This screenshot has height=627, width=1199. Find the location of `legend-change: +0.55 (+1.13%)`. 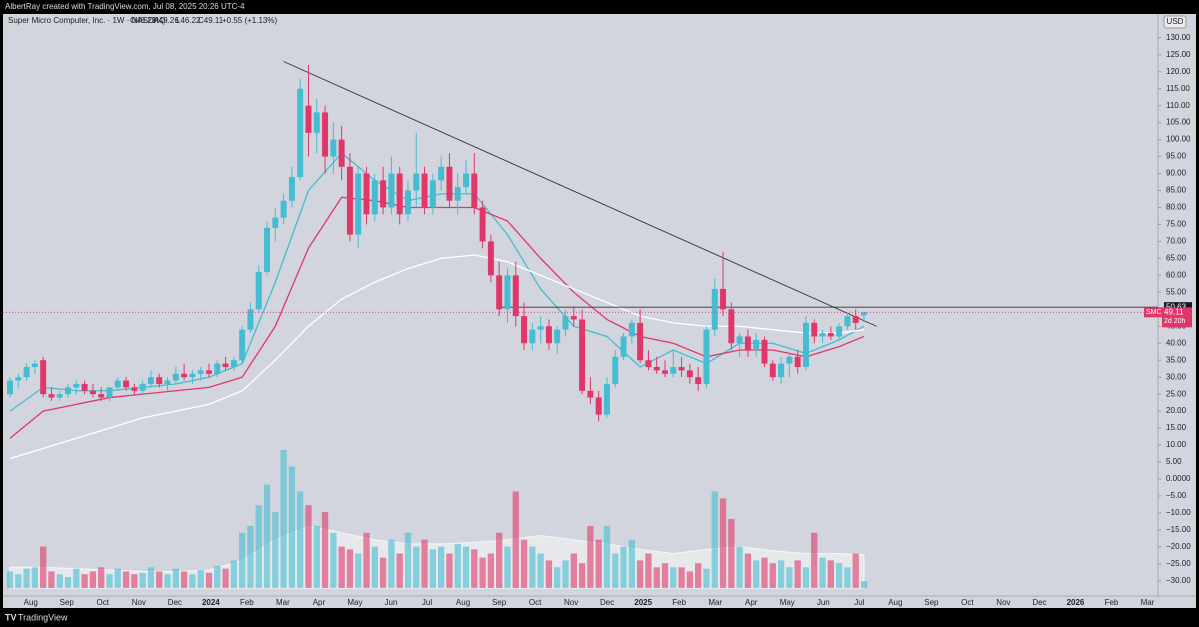

legend-change: +0.55 (+1.13%) is located at coordinates (249, 20).